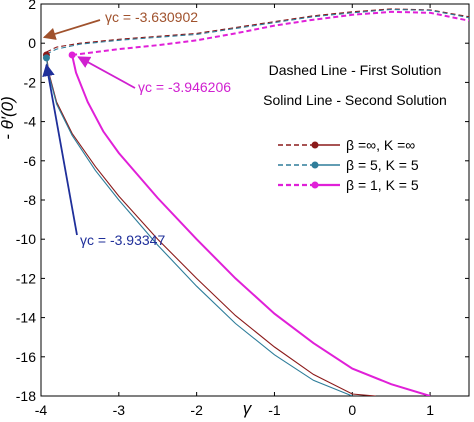 This screenshot has height=422, width=474. I want to click on y-tick-label: -12, so click(26, 278).